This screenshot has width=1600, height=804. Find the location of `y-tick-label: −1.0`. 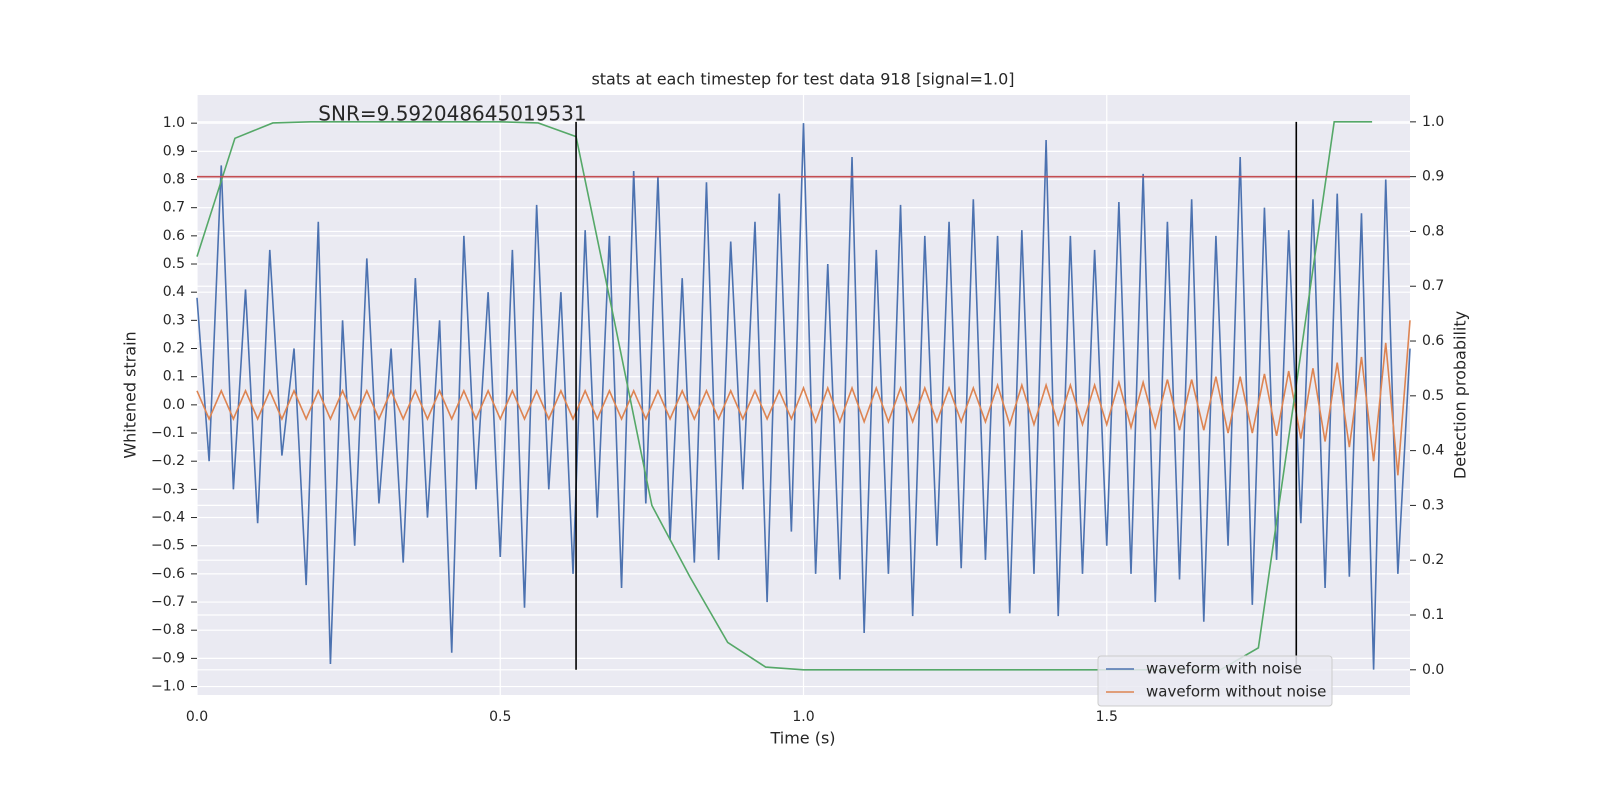

y-tick-label: −1.0 is located at coordinates (168, 687).